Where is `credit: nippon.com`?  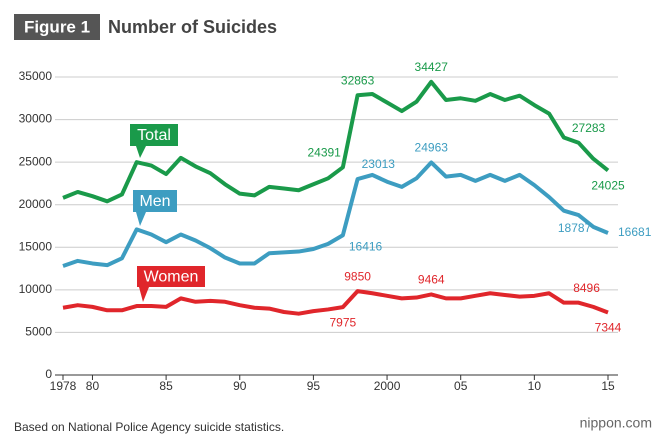 credit: nippon.com is located at coordinates (616, 423).